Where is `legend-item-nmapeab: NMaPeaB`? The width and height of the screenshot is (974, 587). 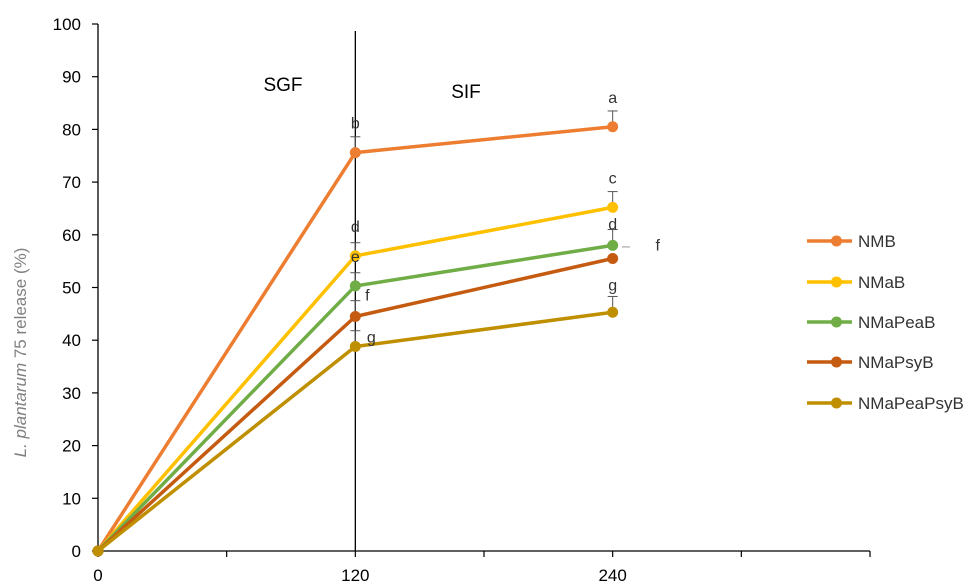 legend-item-nmapeab: NMaPeaB is located at coordinates (871, 322).